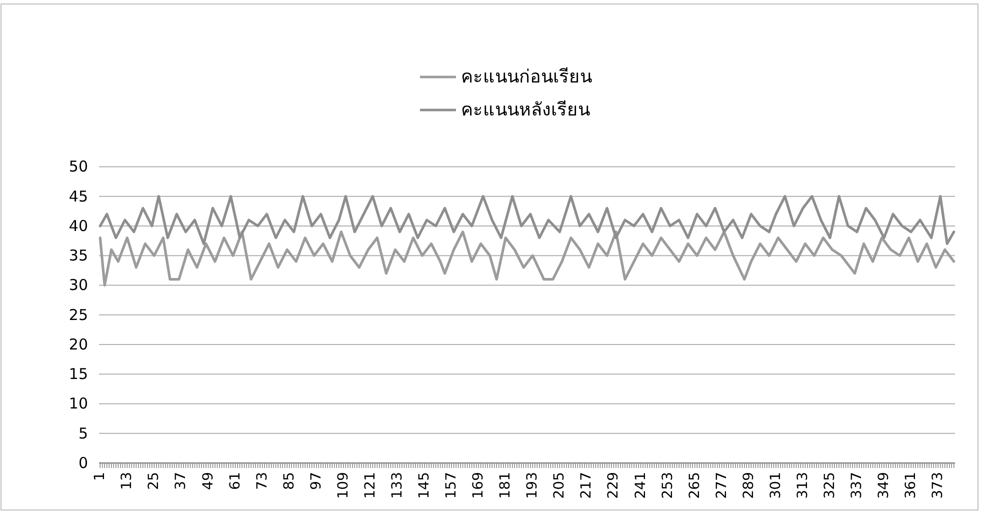 The height and width of the screenshot is (512, 983). Describe the element at coordinates (78, 315) in the screenshot. I see `y-tick-label: 25` at that location.